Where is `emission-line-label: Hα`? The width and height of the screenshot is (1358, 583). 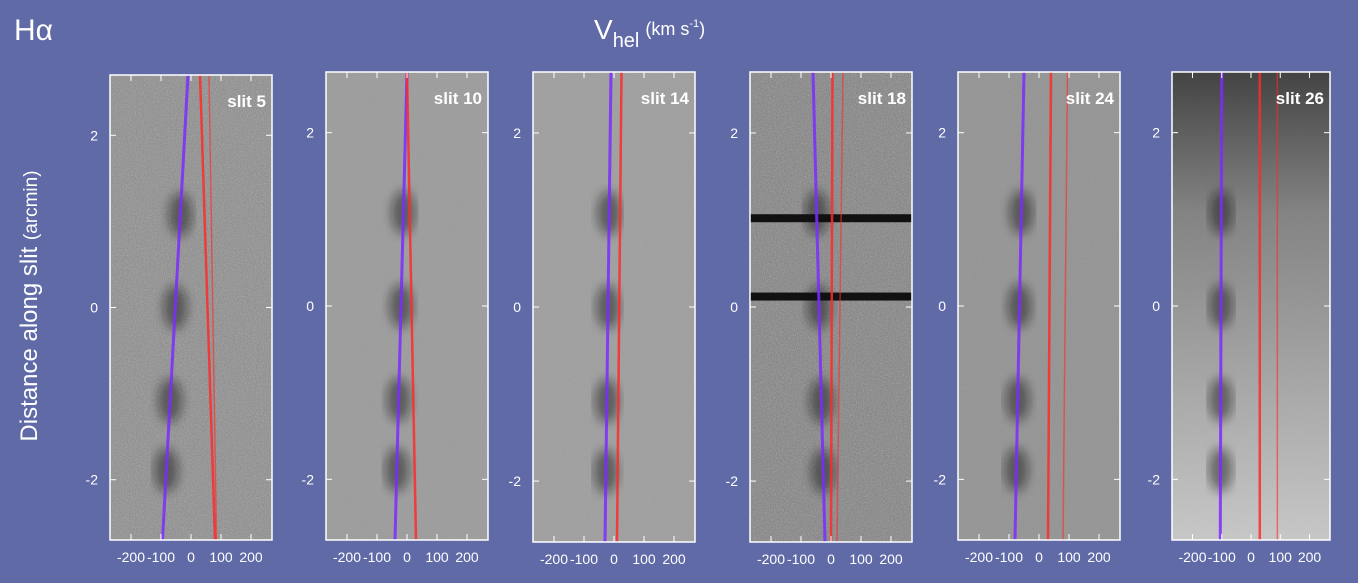
emission-line-label: Hα is located at coordinates (34, 30).